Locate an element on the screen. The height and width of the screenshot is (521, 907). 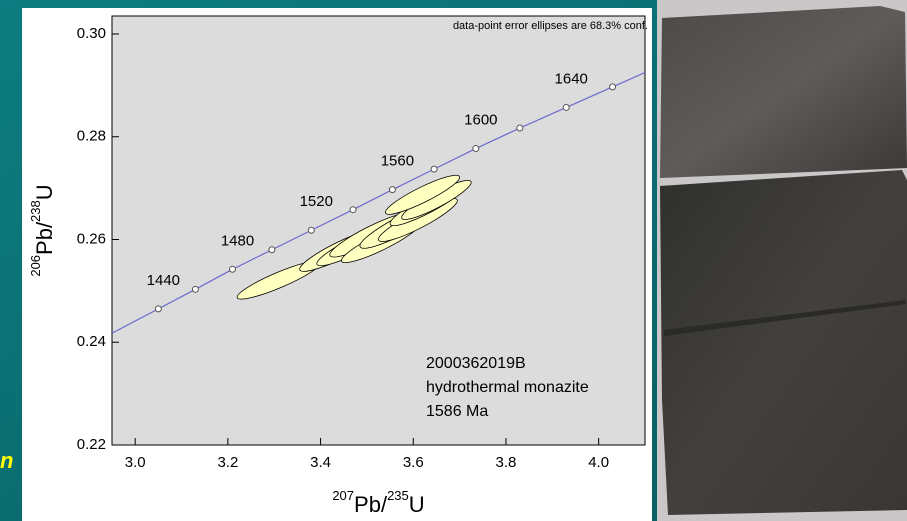
error-ellipse is located at coordinates (423, 194).